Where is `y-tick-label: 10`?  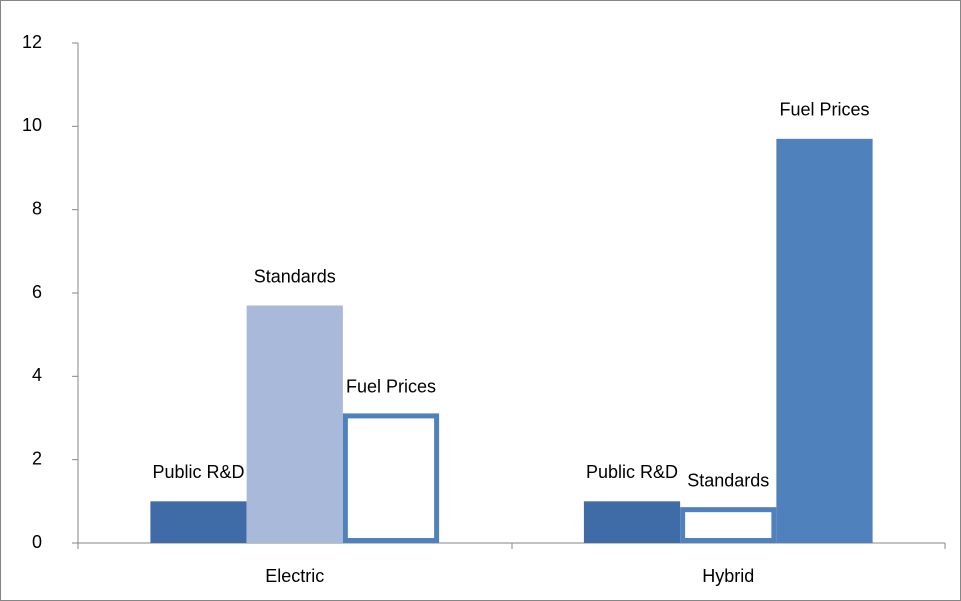
y-tick-label: 10 is located at coordinates (32, 125).